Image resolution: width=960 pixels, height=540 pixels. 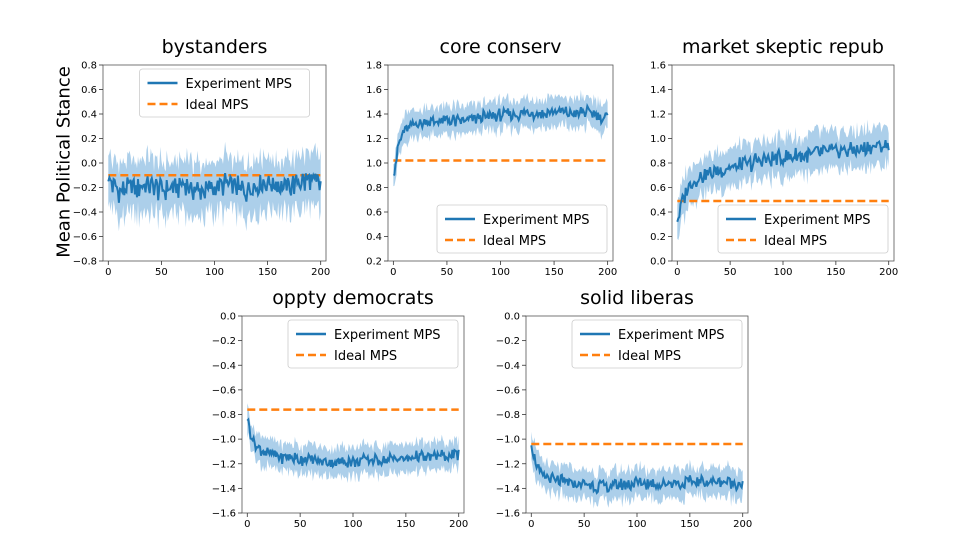 I want to click on chart-title: core conserv, so click(x=501, y=47).